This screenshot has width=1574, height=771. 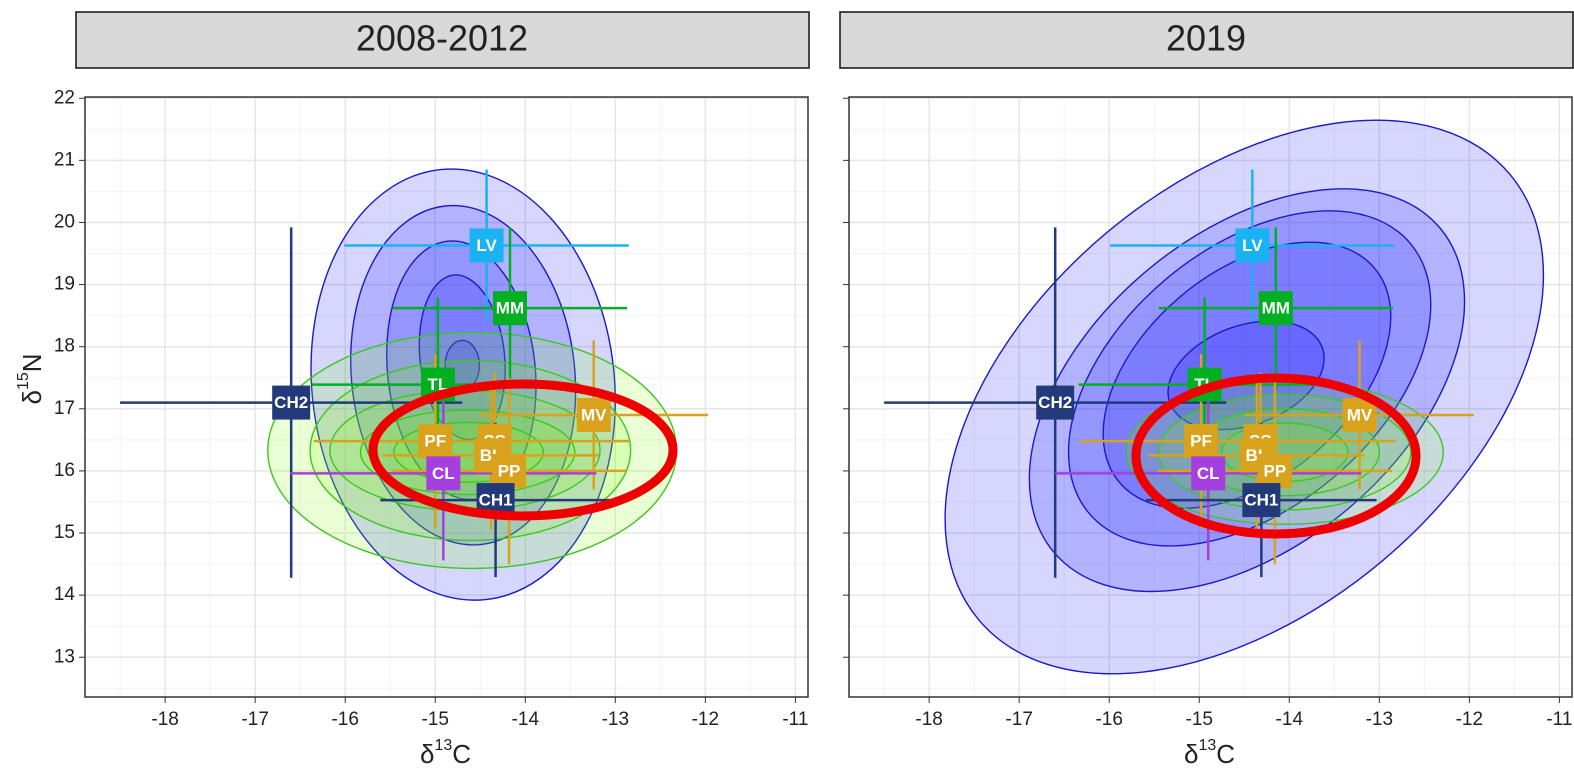 What do you see at coordinates (64, 656) in the screenshot?
I see `y-tick-label: 13` at bounding box center [64, 656].